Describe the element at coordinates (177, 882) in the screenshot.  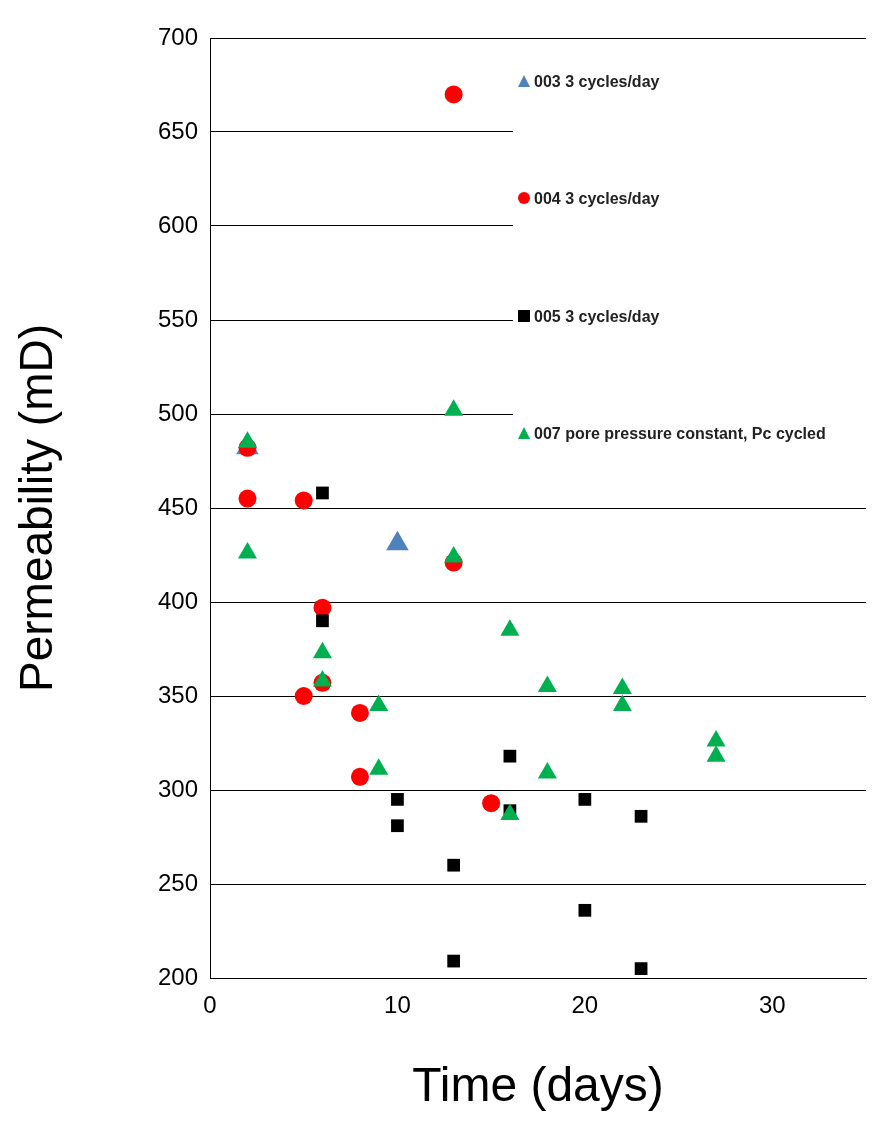
I see `y-tick-label: 250` at that location.